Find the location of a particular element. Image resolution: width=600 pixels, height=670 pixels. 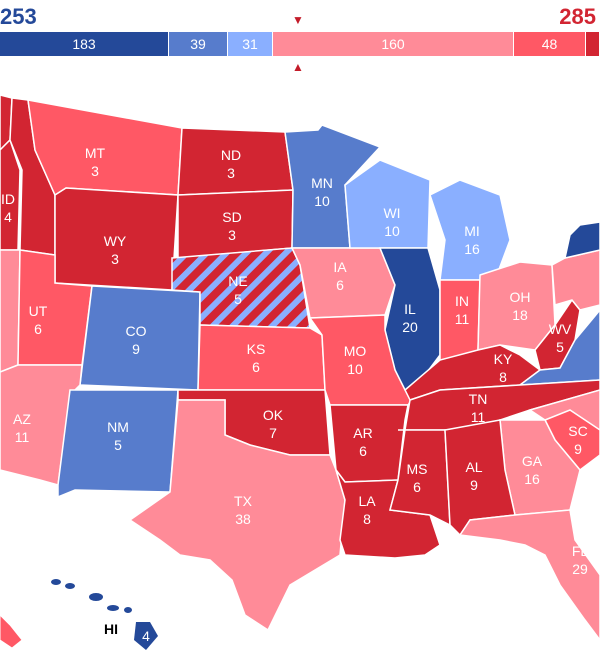

ms-votes: 6 is located at coordinates (417, 487).